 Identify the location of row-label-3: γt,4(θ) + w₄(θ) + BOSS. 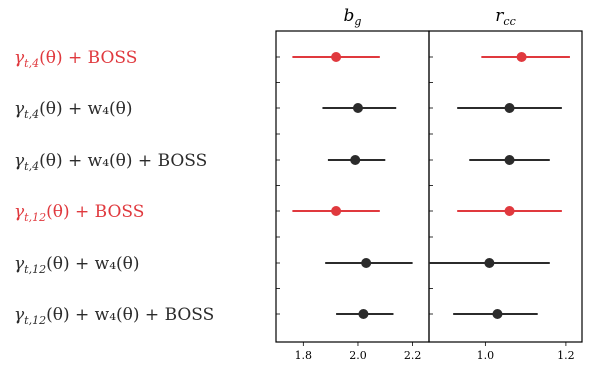
(110, 162).